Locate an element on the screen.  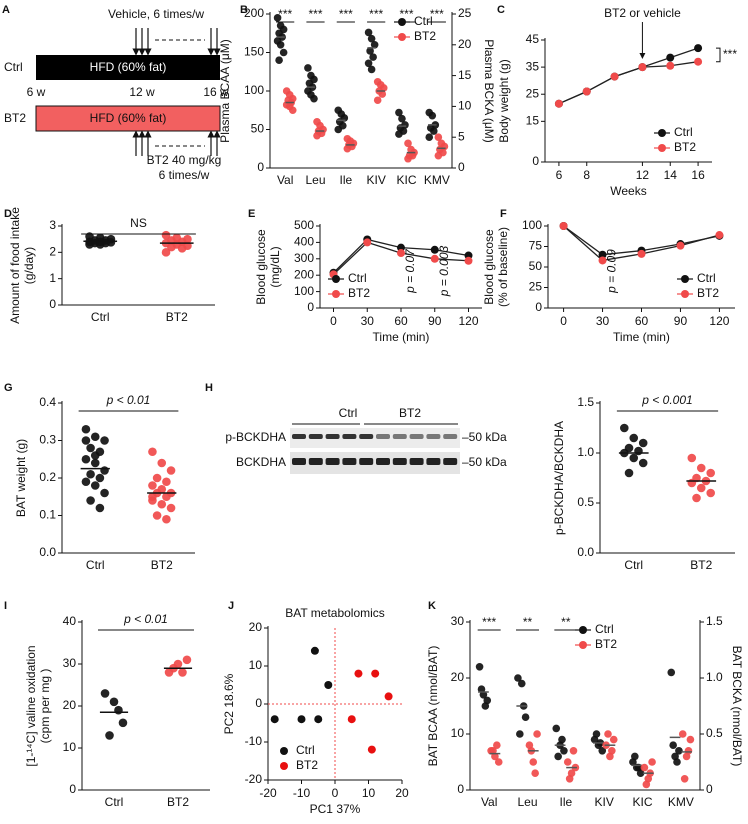
group: Ctrl is located at coordinates (348, 413).